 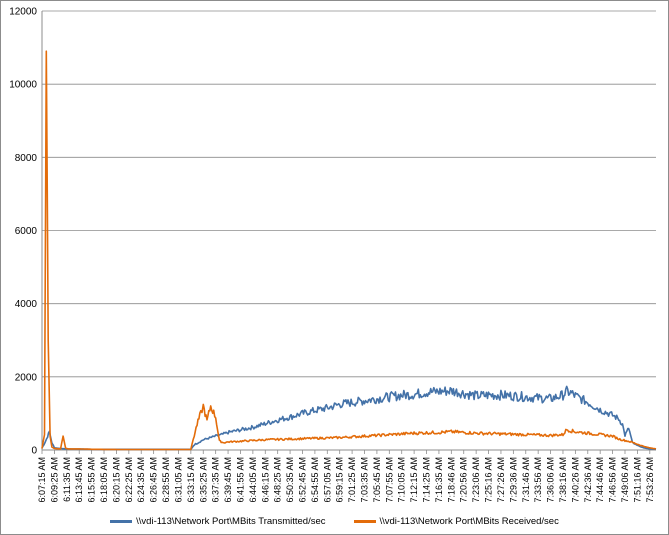 What do you see at coordinates (489, 480) in the screenshot?
I see `x-tick-label-36: 7:25:16 AM` at bounding box center [489, 480].